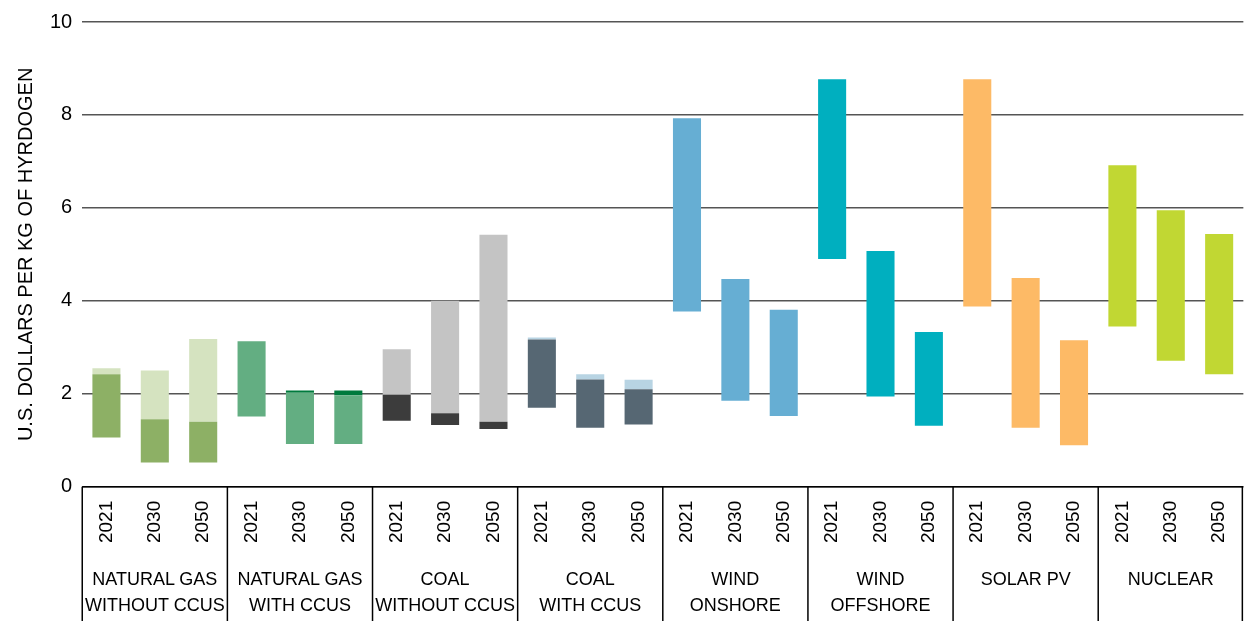 The height and width of the screenshot is (621, 1248). I want to click on text: COAL WITH CCUS, so click(590, 591).